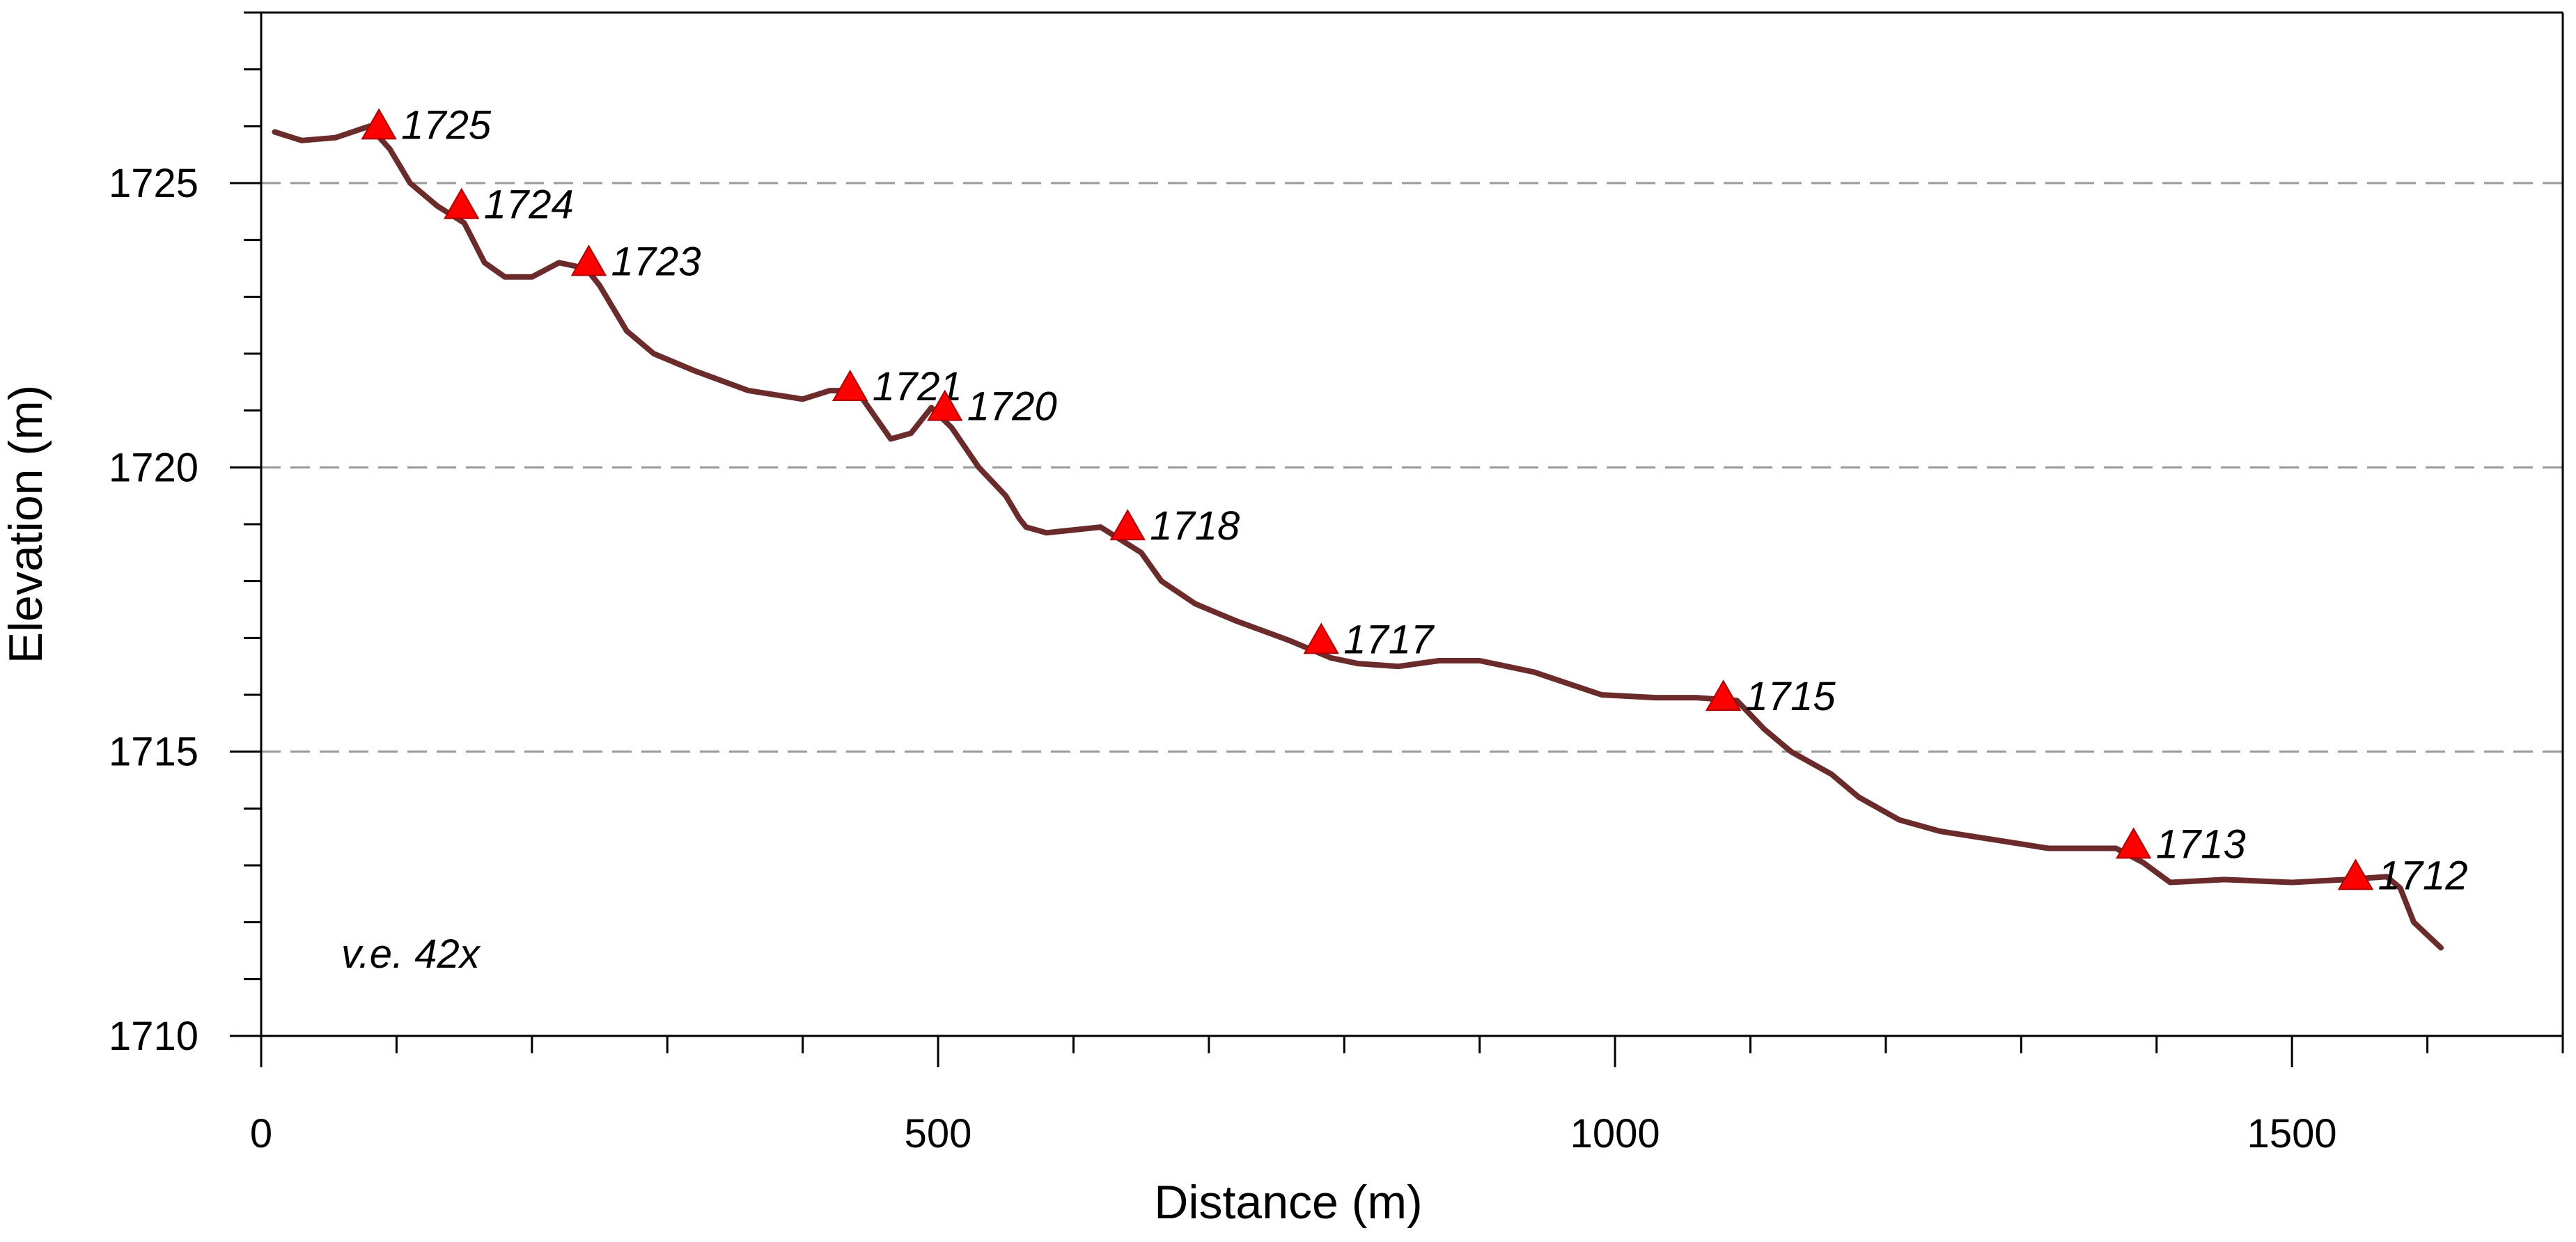  What do you see at coordinates (26, 524) in the screenshot?
I see `y-axis-title: Elevation (m)` at bounding box center [26, 524].